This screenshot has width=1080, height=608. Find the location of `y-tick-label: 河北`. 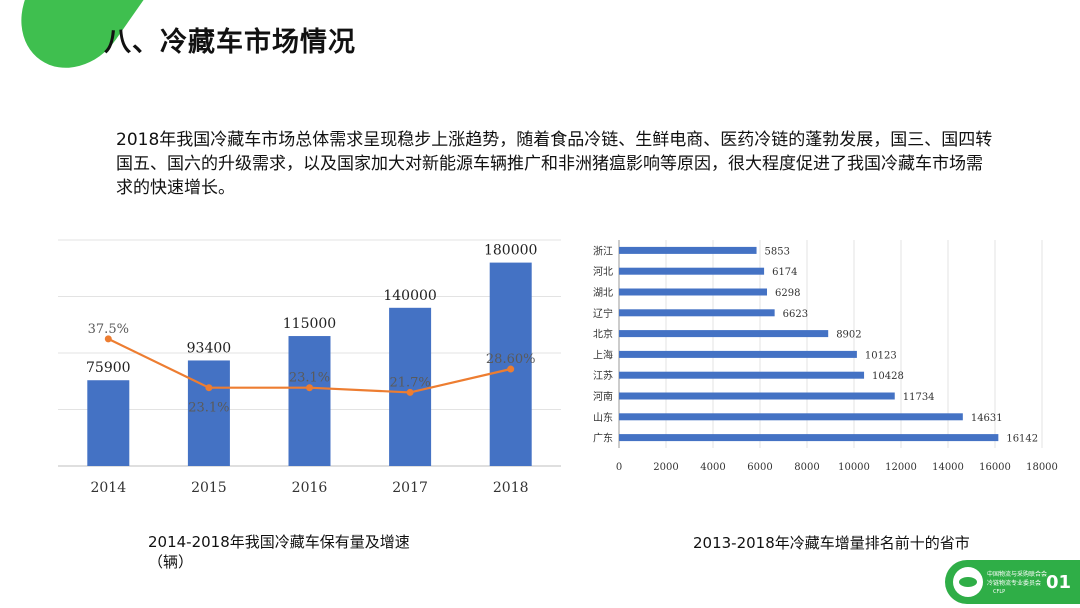

y-tick-label: 河北 is located at coordinates (603, 272).